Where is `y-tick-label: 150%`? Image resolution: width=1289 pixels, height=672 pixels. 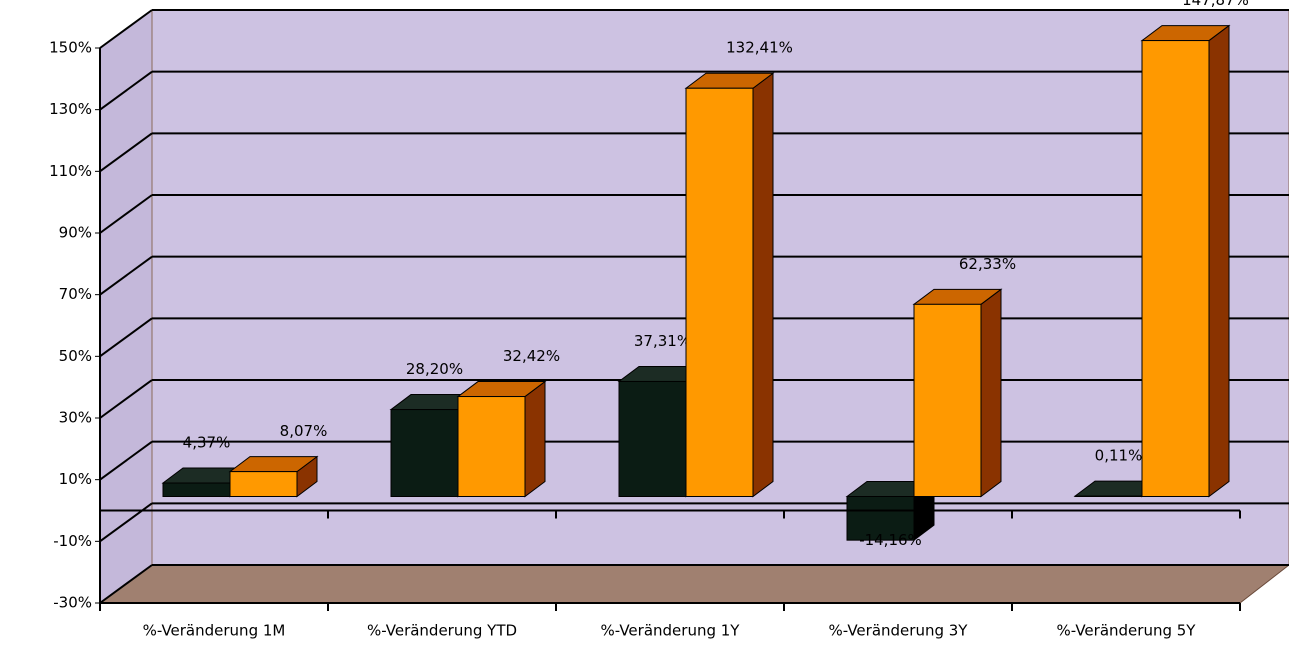 y-tick-label: 150% is located at coordinates (70, 48).